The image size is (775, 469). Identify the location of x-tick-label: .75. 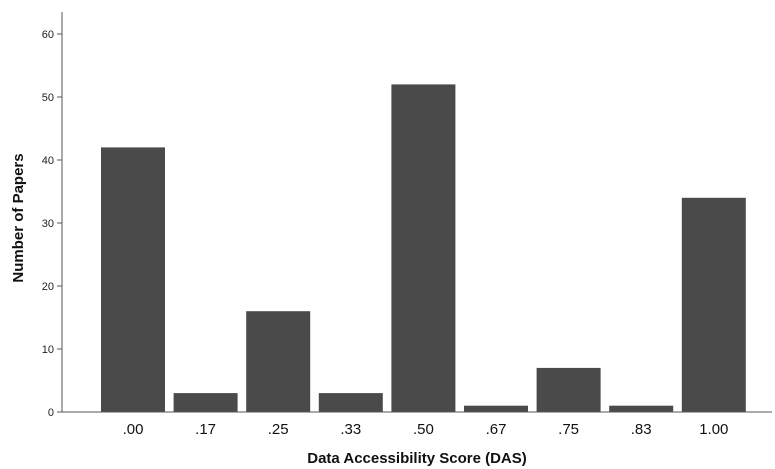
(568, 429).